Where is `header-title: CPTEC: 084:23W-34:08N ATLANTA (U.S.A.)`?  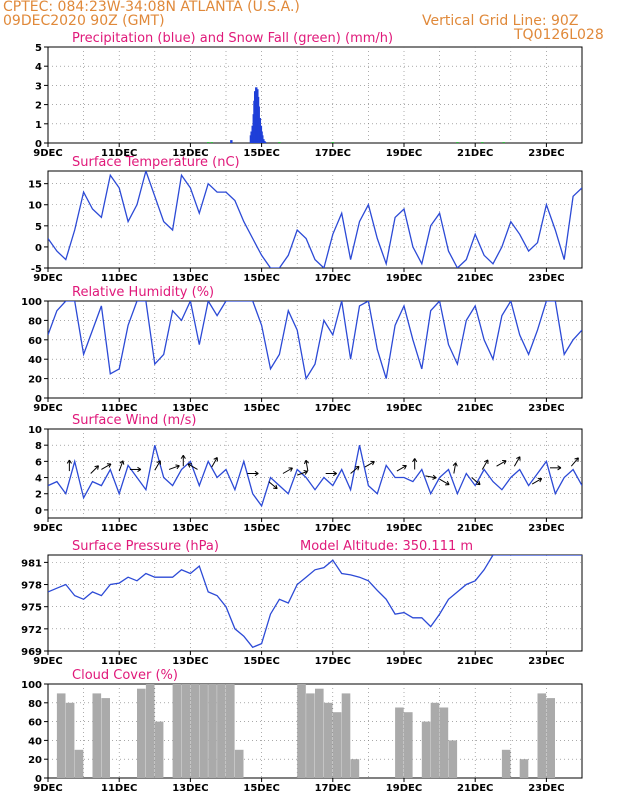
header-title: CPTEC: 084:23W-34:08N ATLANTA (U.S.A.) is located at coordinates (151, 7).